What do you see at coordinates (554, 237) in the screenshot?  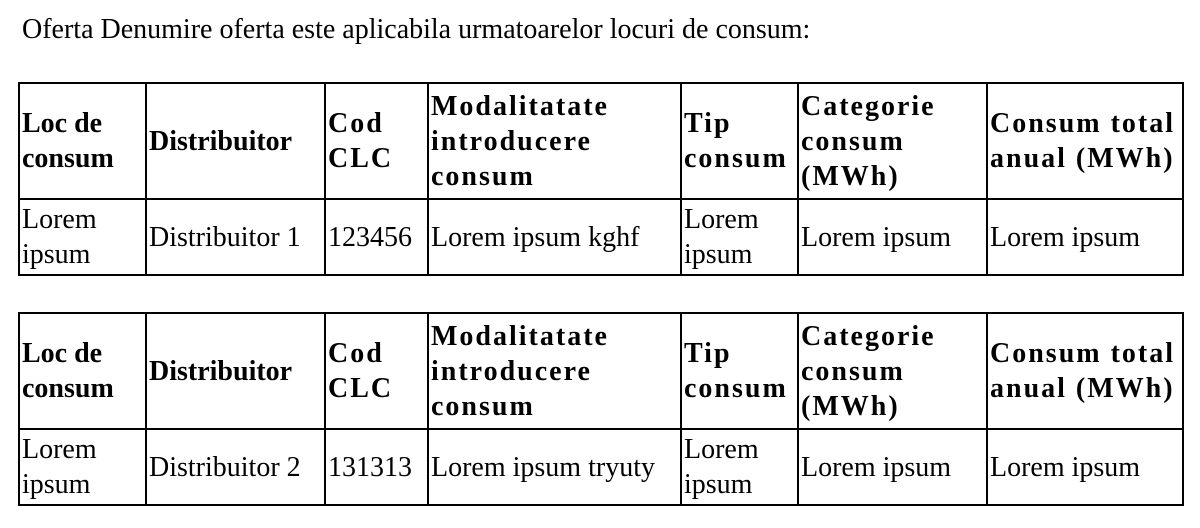 I see `cell-modalitate: Lorem ipsum kghf` at bounding box center [554, 237].